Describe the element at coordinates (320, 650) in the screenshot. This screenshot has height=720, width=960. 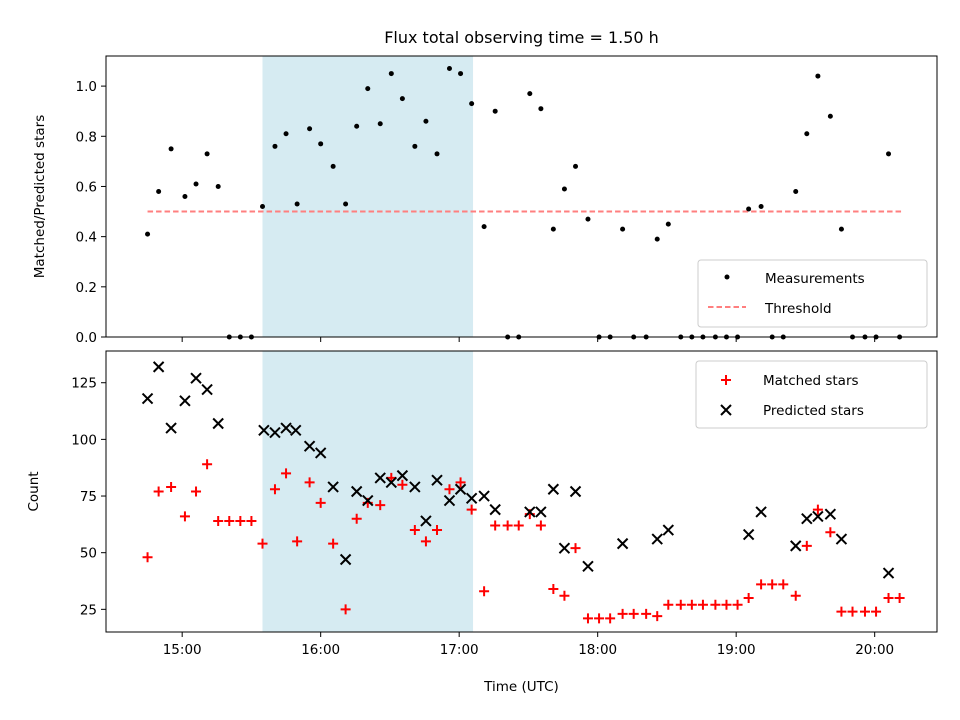
I see `bottom-xtick-label: 16:00` at that location.